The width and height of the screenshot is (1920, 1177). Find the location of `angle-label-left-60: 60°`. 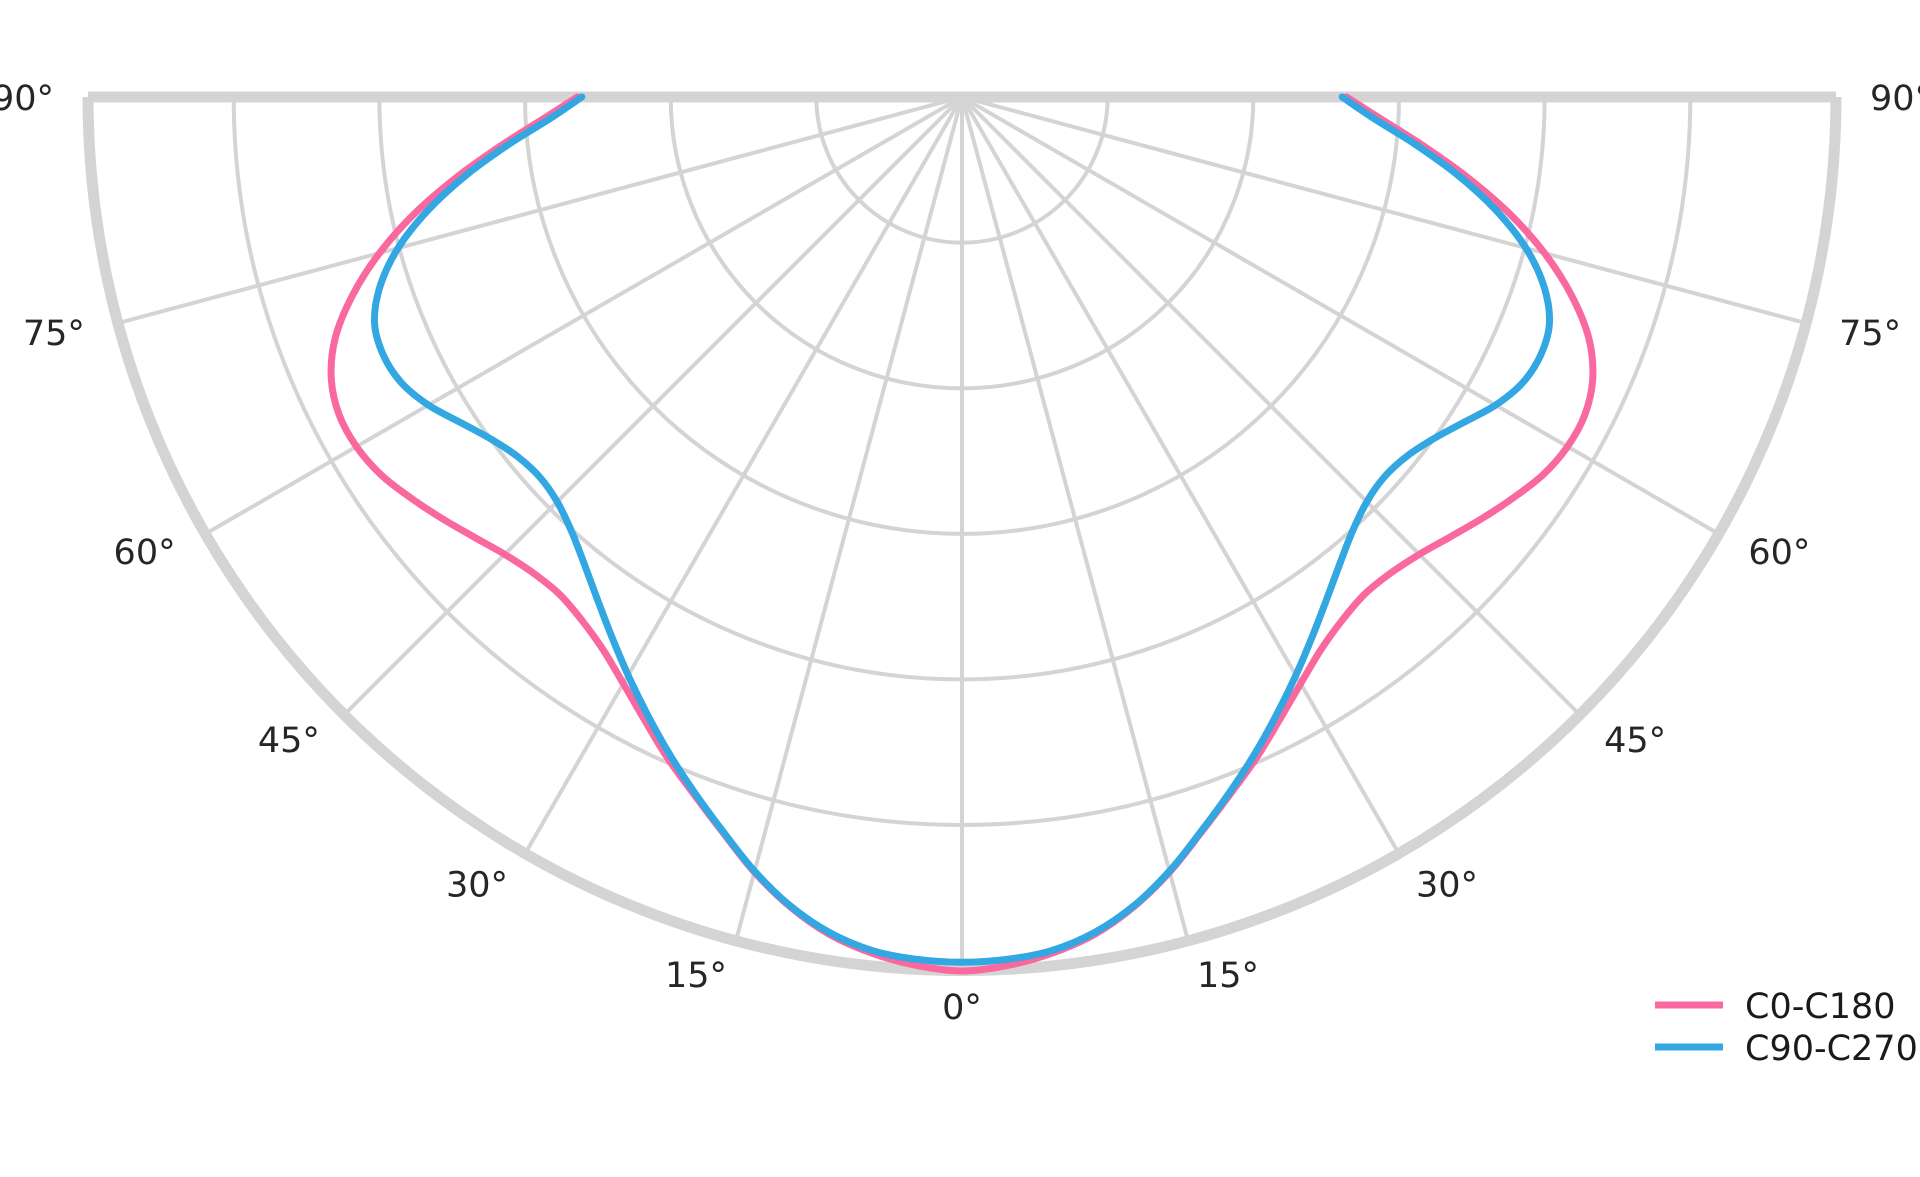

angle-label-left-60: 60° is located at coordinates (145, 553).